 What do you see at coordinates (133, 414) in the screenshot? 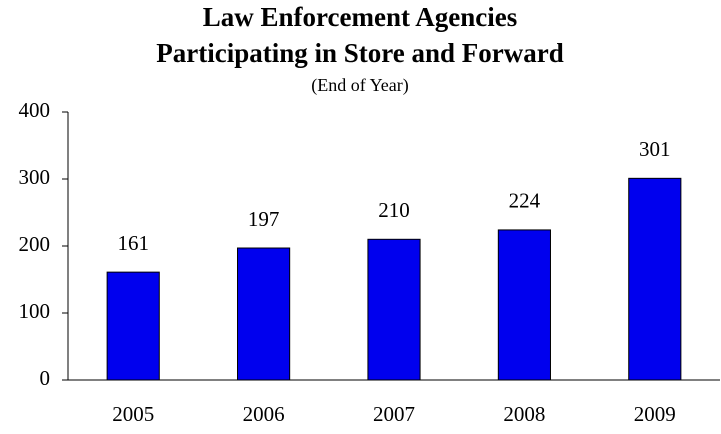
I see `x-tick-label: 2005` at bounding box center [133, 414].